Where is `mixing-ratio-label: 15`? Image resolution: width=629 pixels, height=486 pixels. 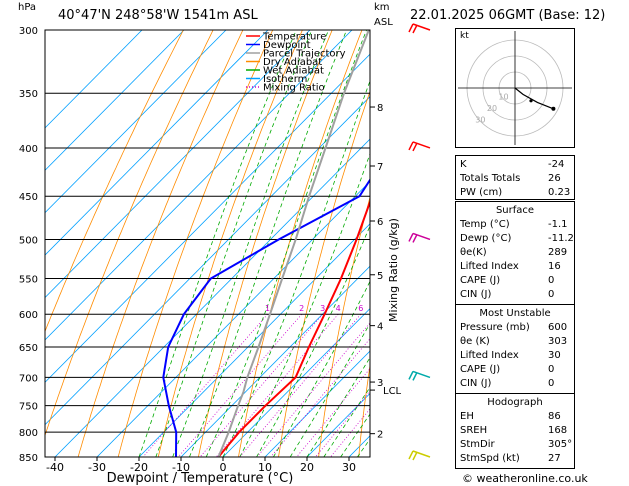 mixing-ratio-label: 15 is located at coordinates (415, 308).